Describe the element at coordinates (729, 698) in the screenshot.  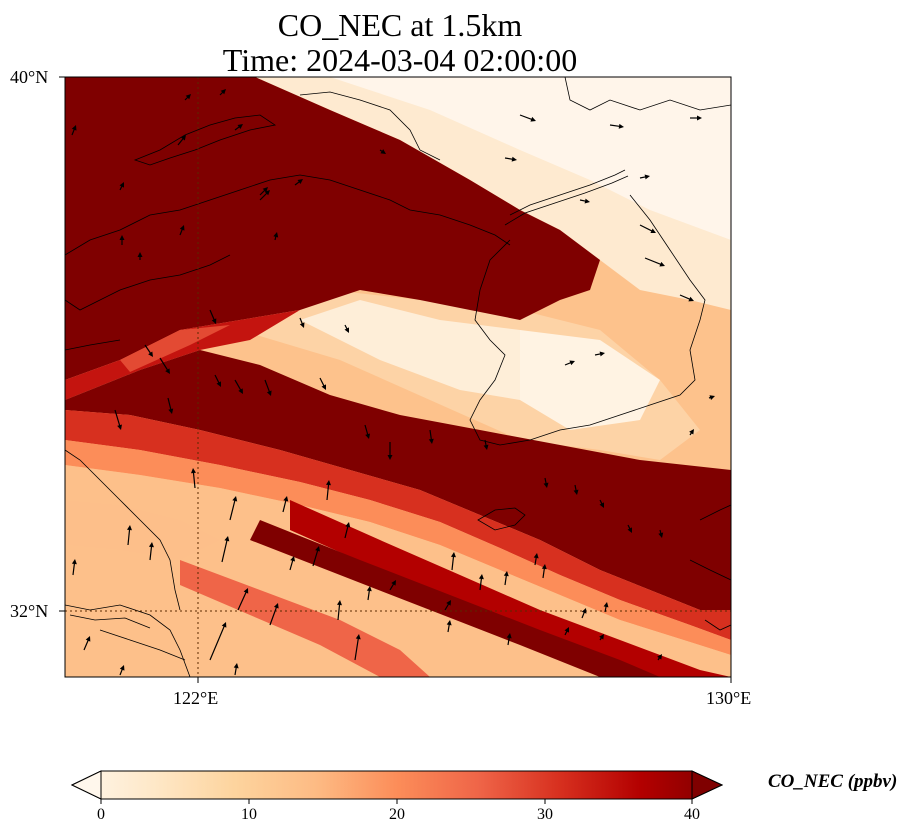
I see `lon-tick-130e: 130°E` at that location.